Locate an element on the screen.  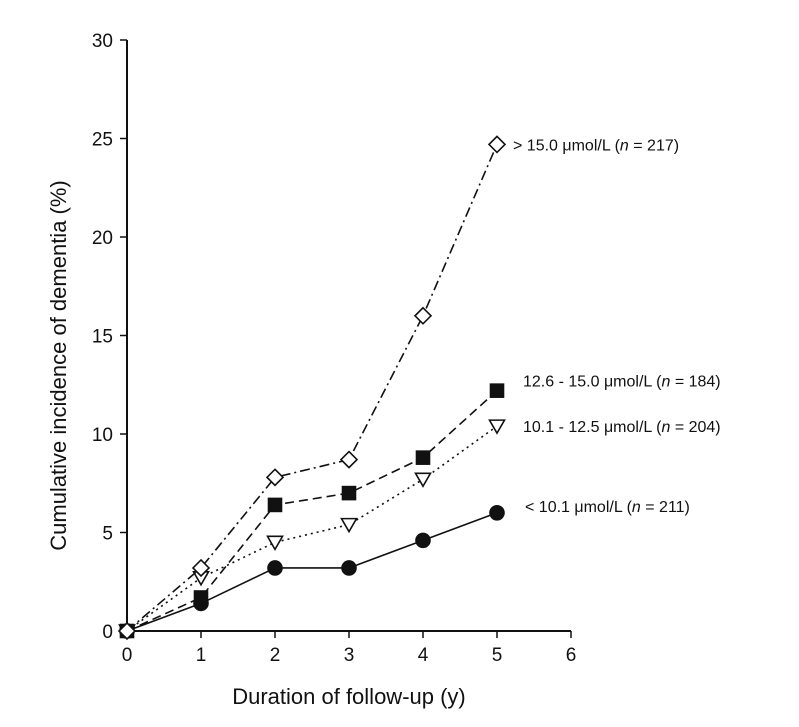
series-label-part: = 217) is located at coordinates (654, 145).